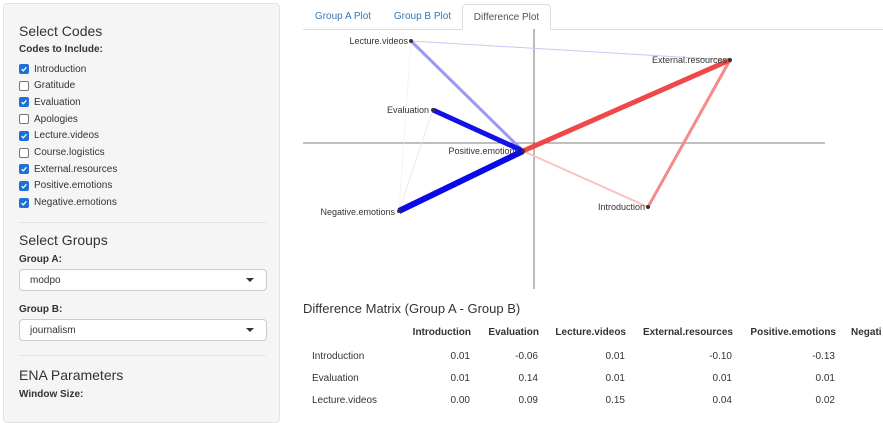 The width and height of the screenshot is (883, 423). Describe the element at coordinates (483, 151) in the screenshot. I see `node-label: Positive.emotions` at that location.